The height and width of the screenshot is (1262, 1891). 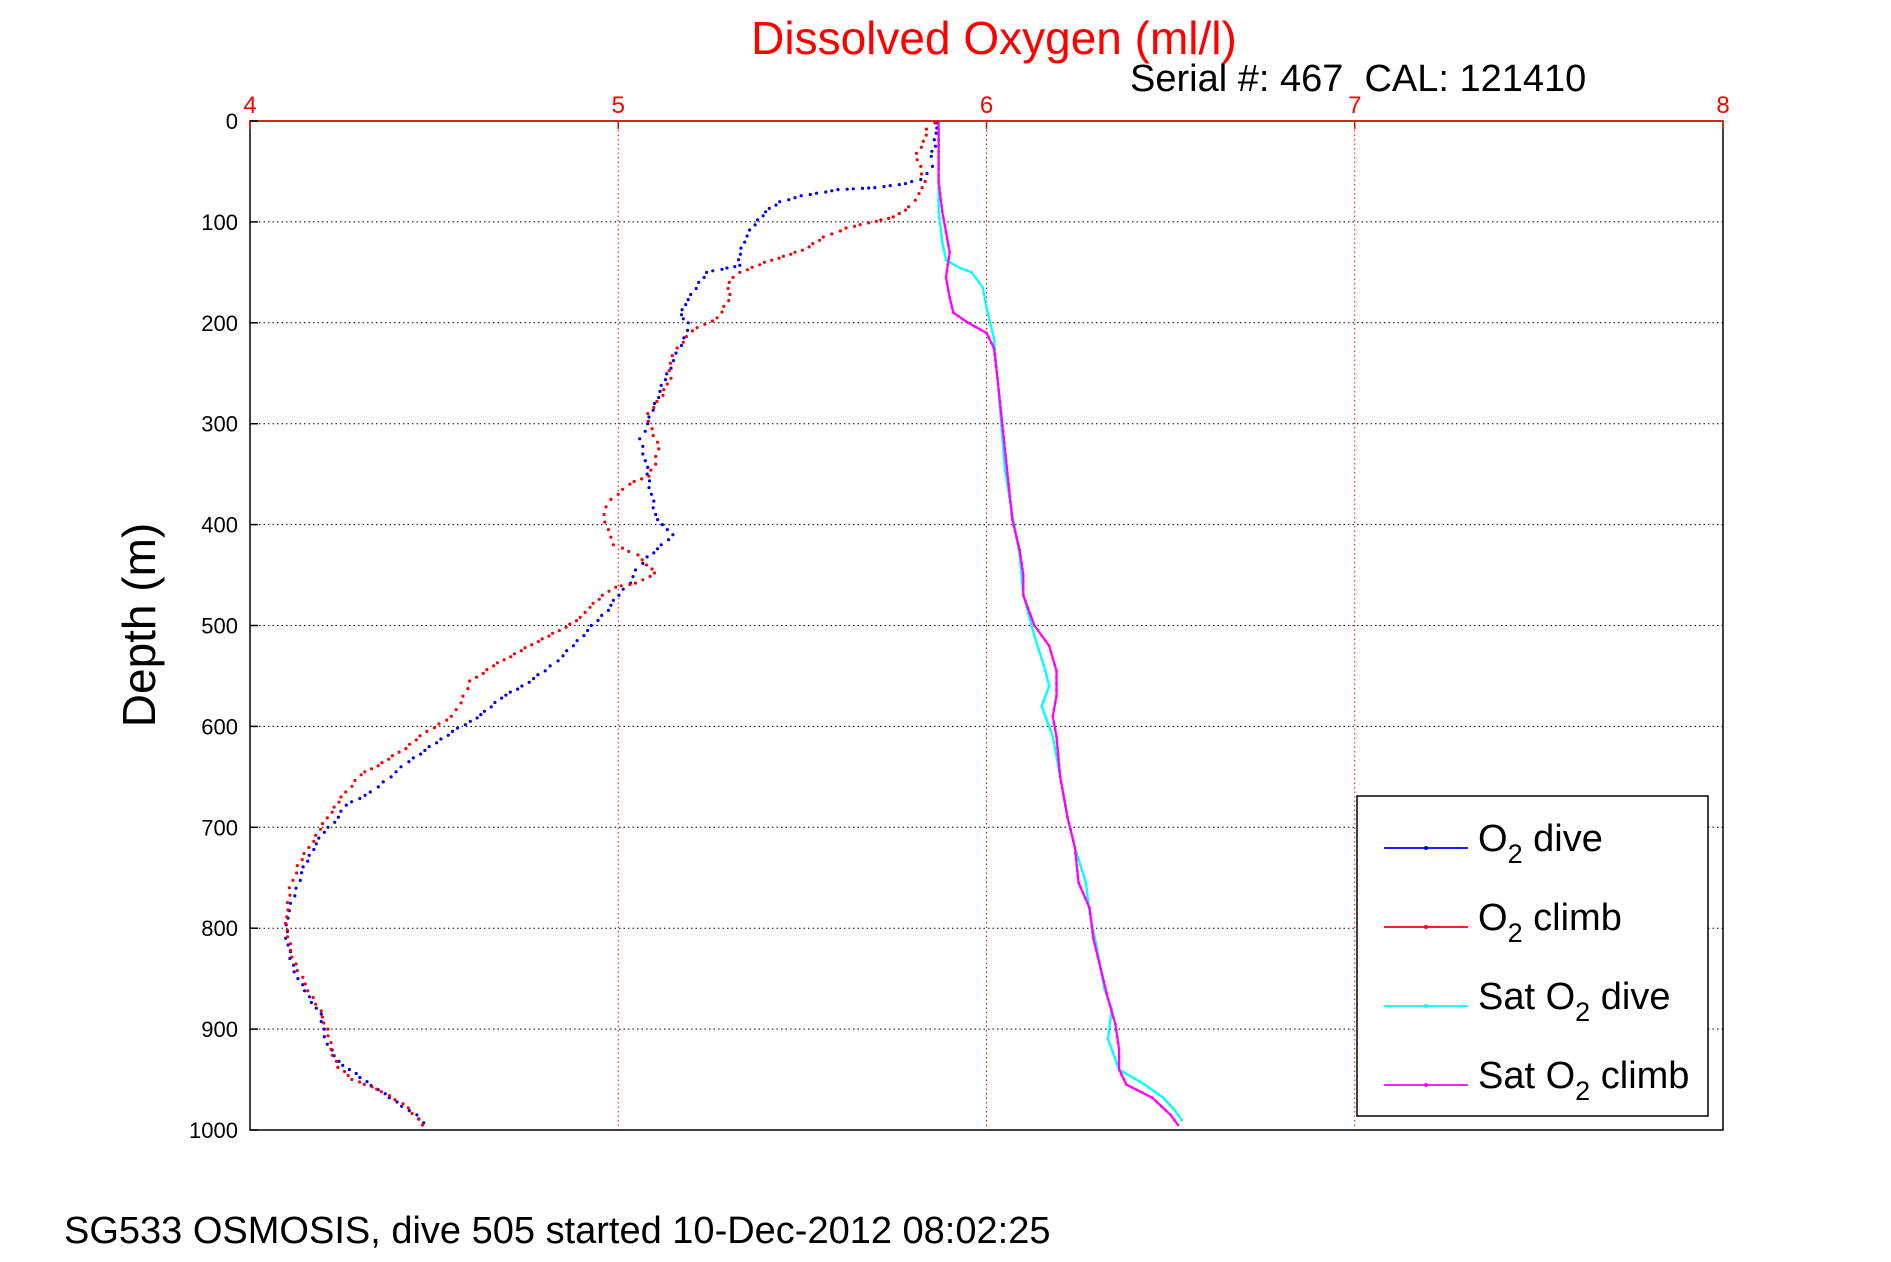 What do you see at coordinates (1060, 621) in the screenshot?
I see `series-sat-o2-dive` at bounding box center [1060, 621].